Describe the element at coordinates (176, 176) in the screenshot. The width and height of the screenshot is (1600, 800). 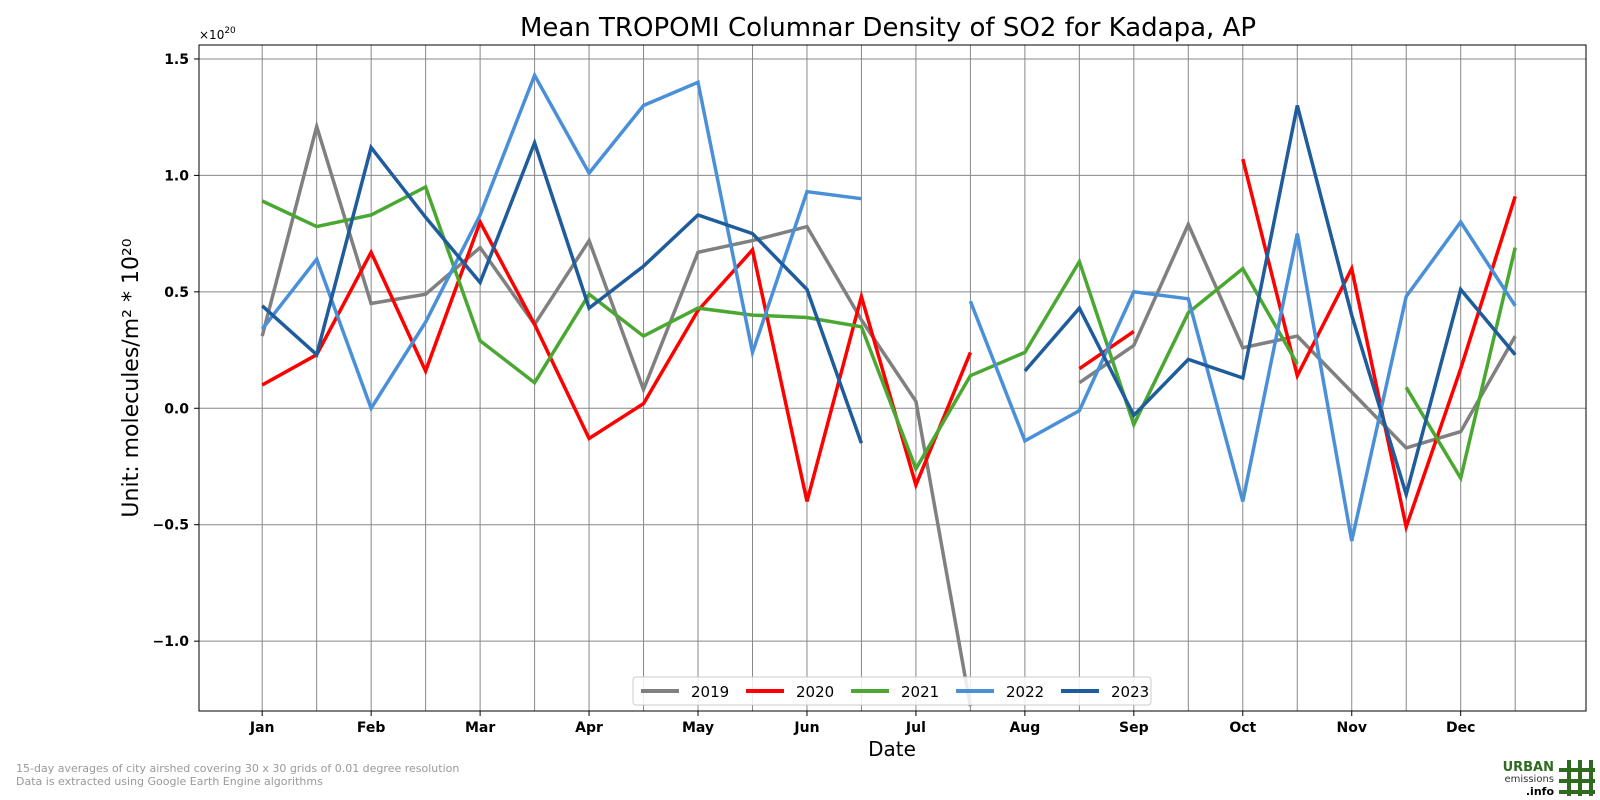
I see `y-tick-label: 1.0` at that location.